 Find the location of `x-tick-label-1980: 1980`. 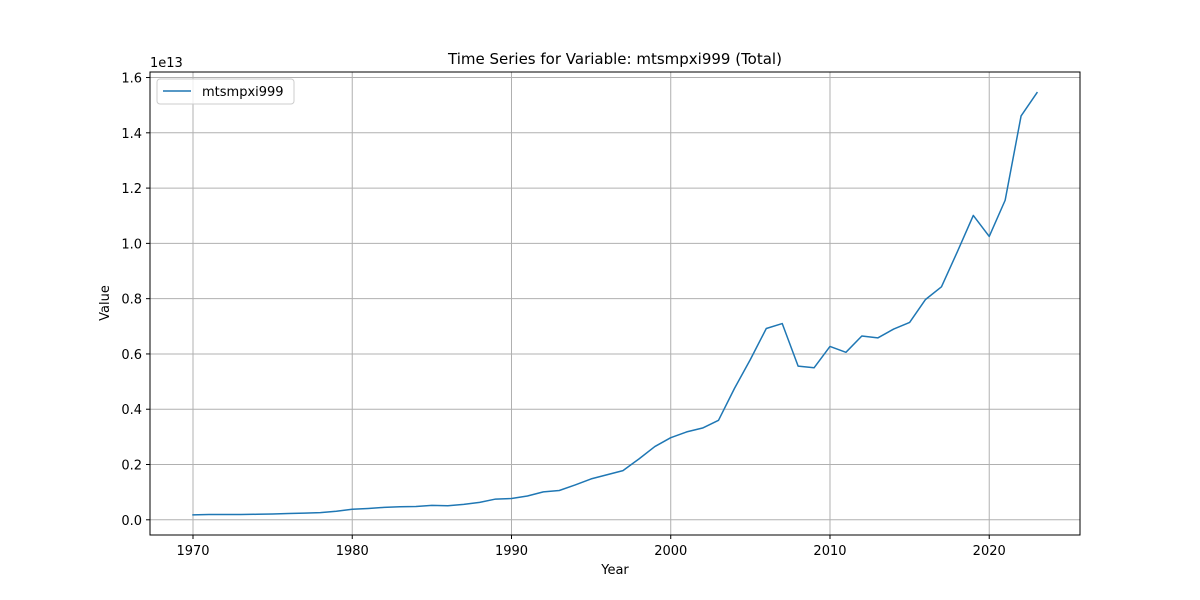

x-tick-label-1980: 1980 is located at coordinates (352, 551).